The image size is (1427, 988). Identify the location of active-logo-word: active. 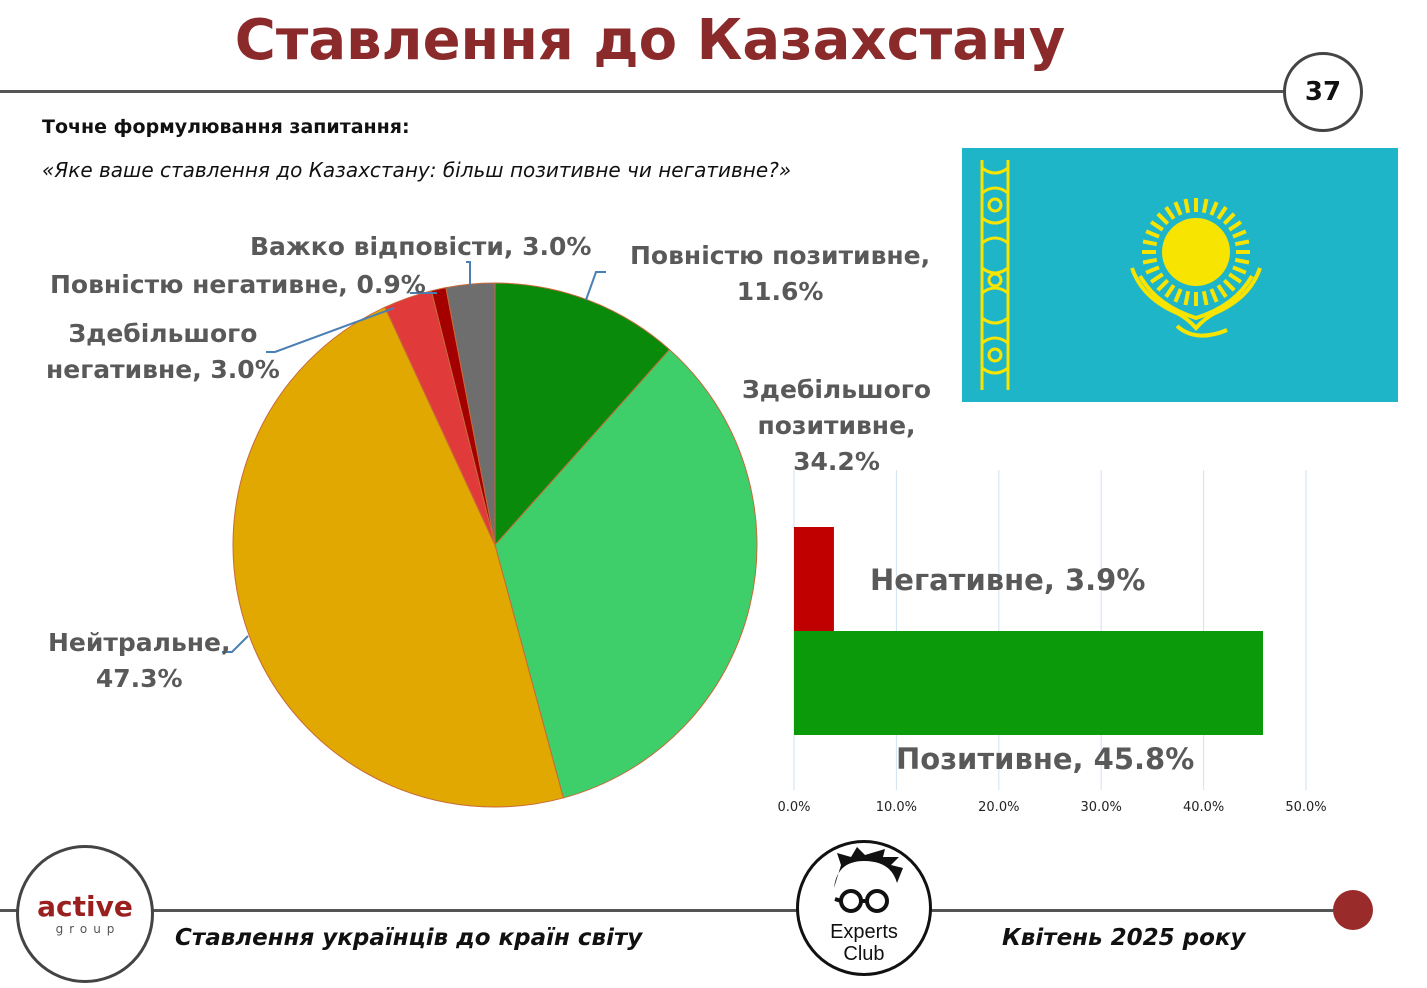
(85, 906).